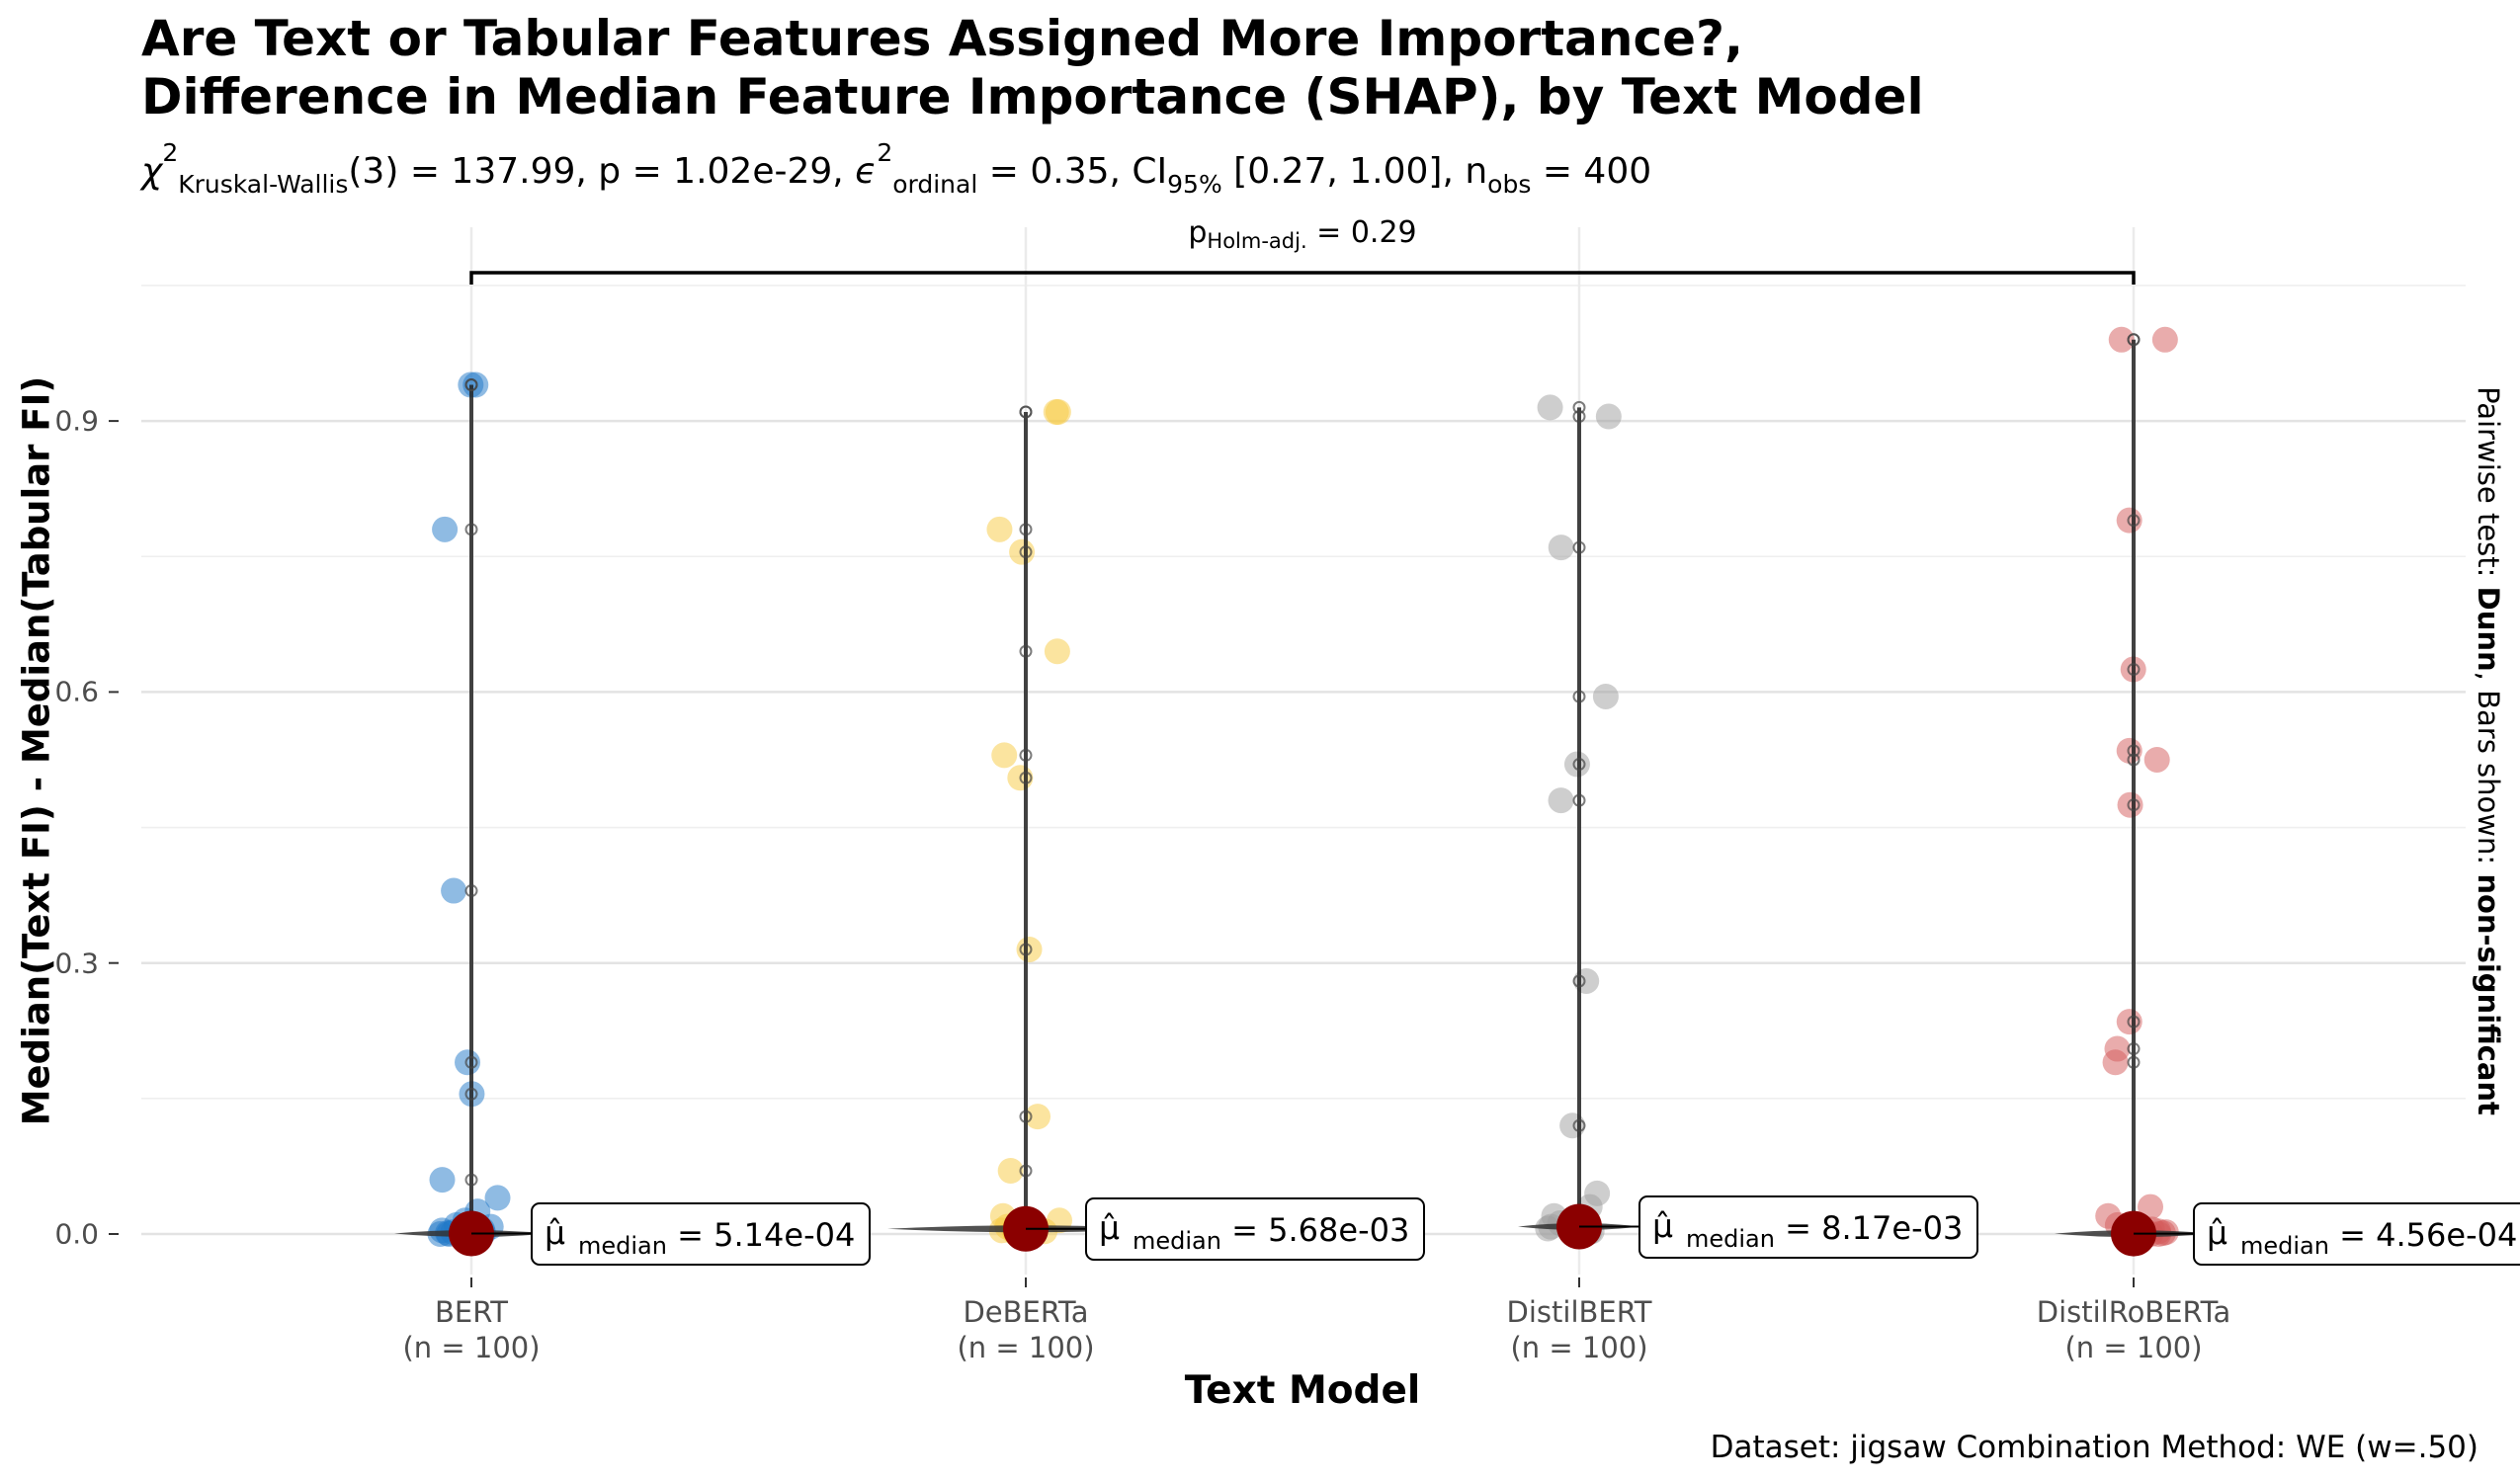  Describe the element at coordinates (1302, 278) in the screenshot. I see `pairwise-bracket` at that location.